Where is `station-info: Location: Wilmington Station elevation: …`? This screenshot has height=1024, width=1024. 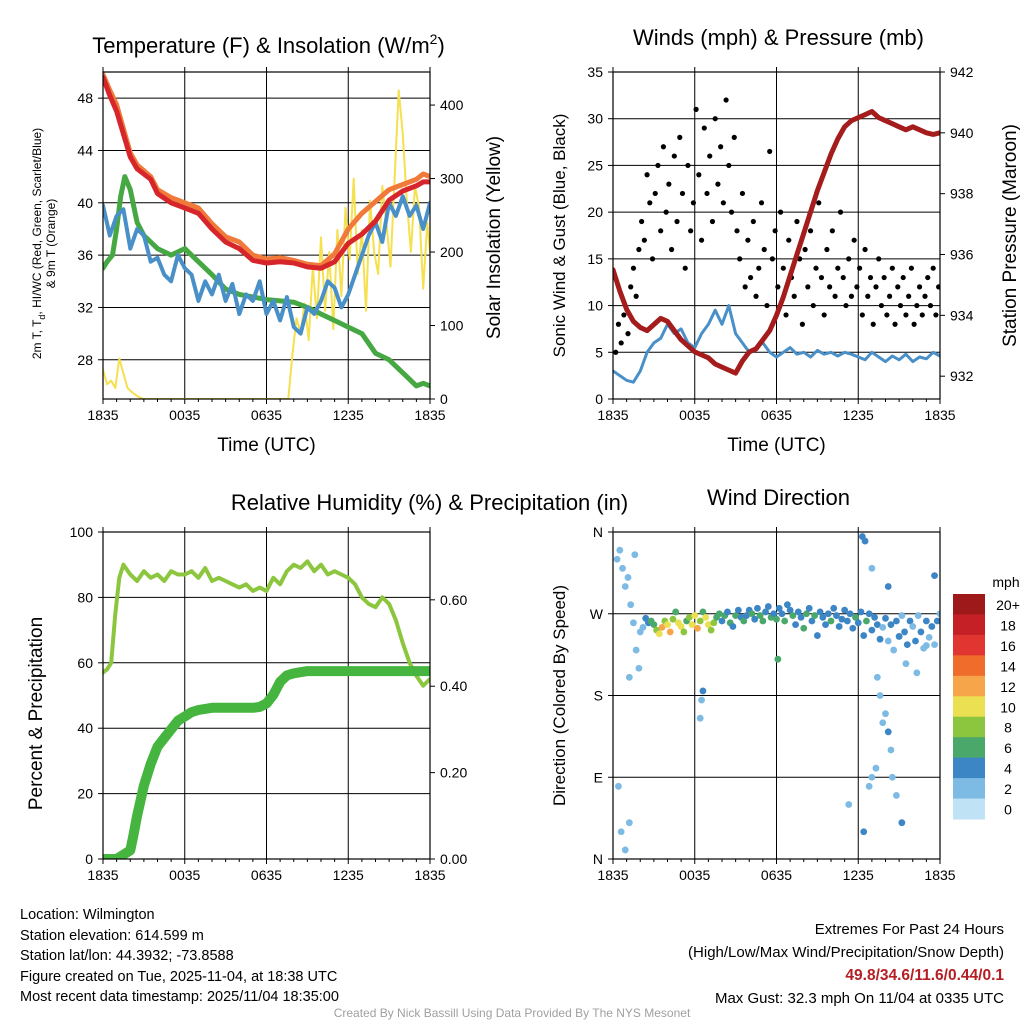 station-info: Location: Wilmington Station elevation: … is located at coordinates (179, 956).